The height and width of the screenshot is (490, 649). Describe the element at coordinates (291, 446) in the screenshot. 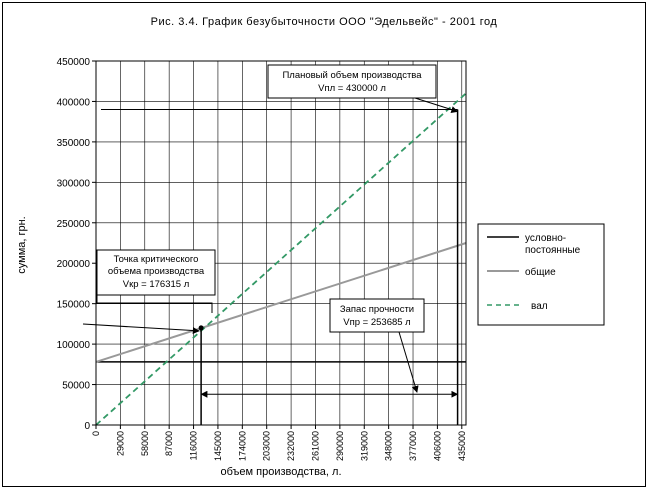

I see `x-tick-label: 232000` at that location.